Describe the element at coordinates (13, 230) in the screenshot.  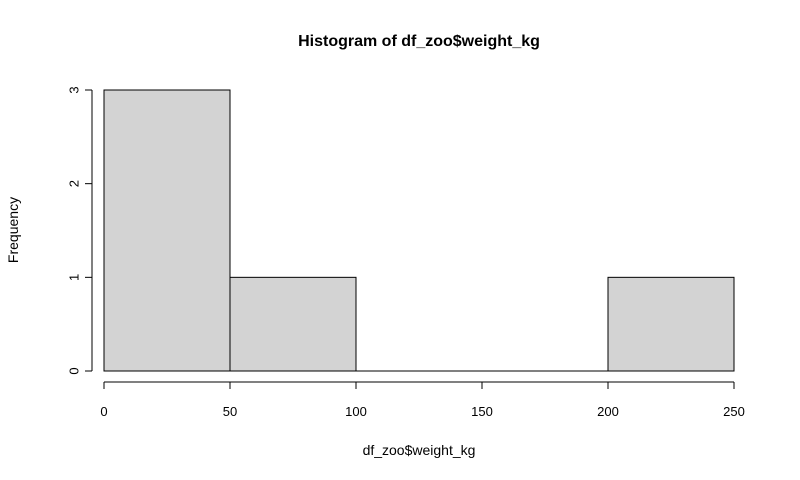
I see `y-axis-title: Frequency` at that location.